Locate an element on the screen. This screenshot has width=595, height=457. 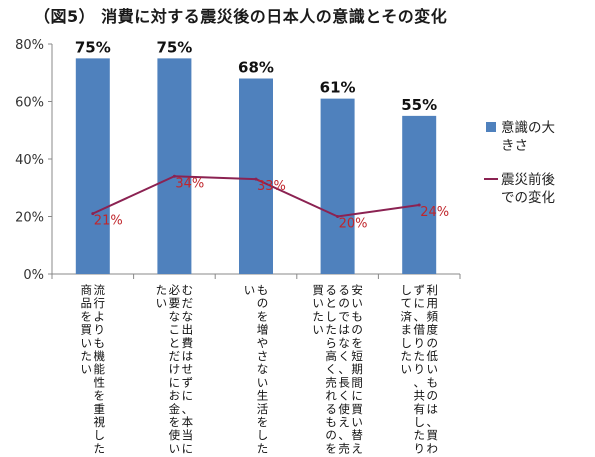
category-label-char: と is located at coordinates (331, 303).